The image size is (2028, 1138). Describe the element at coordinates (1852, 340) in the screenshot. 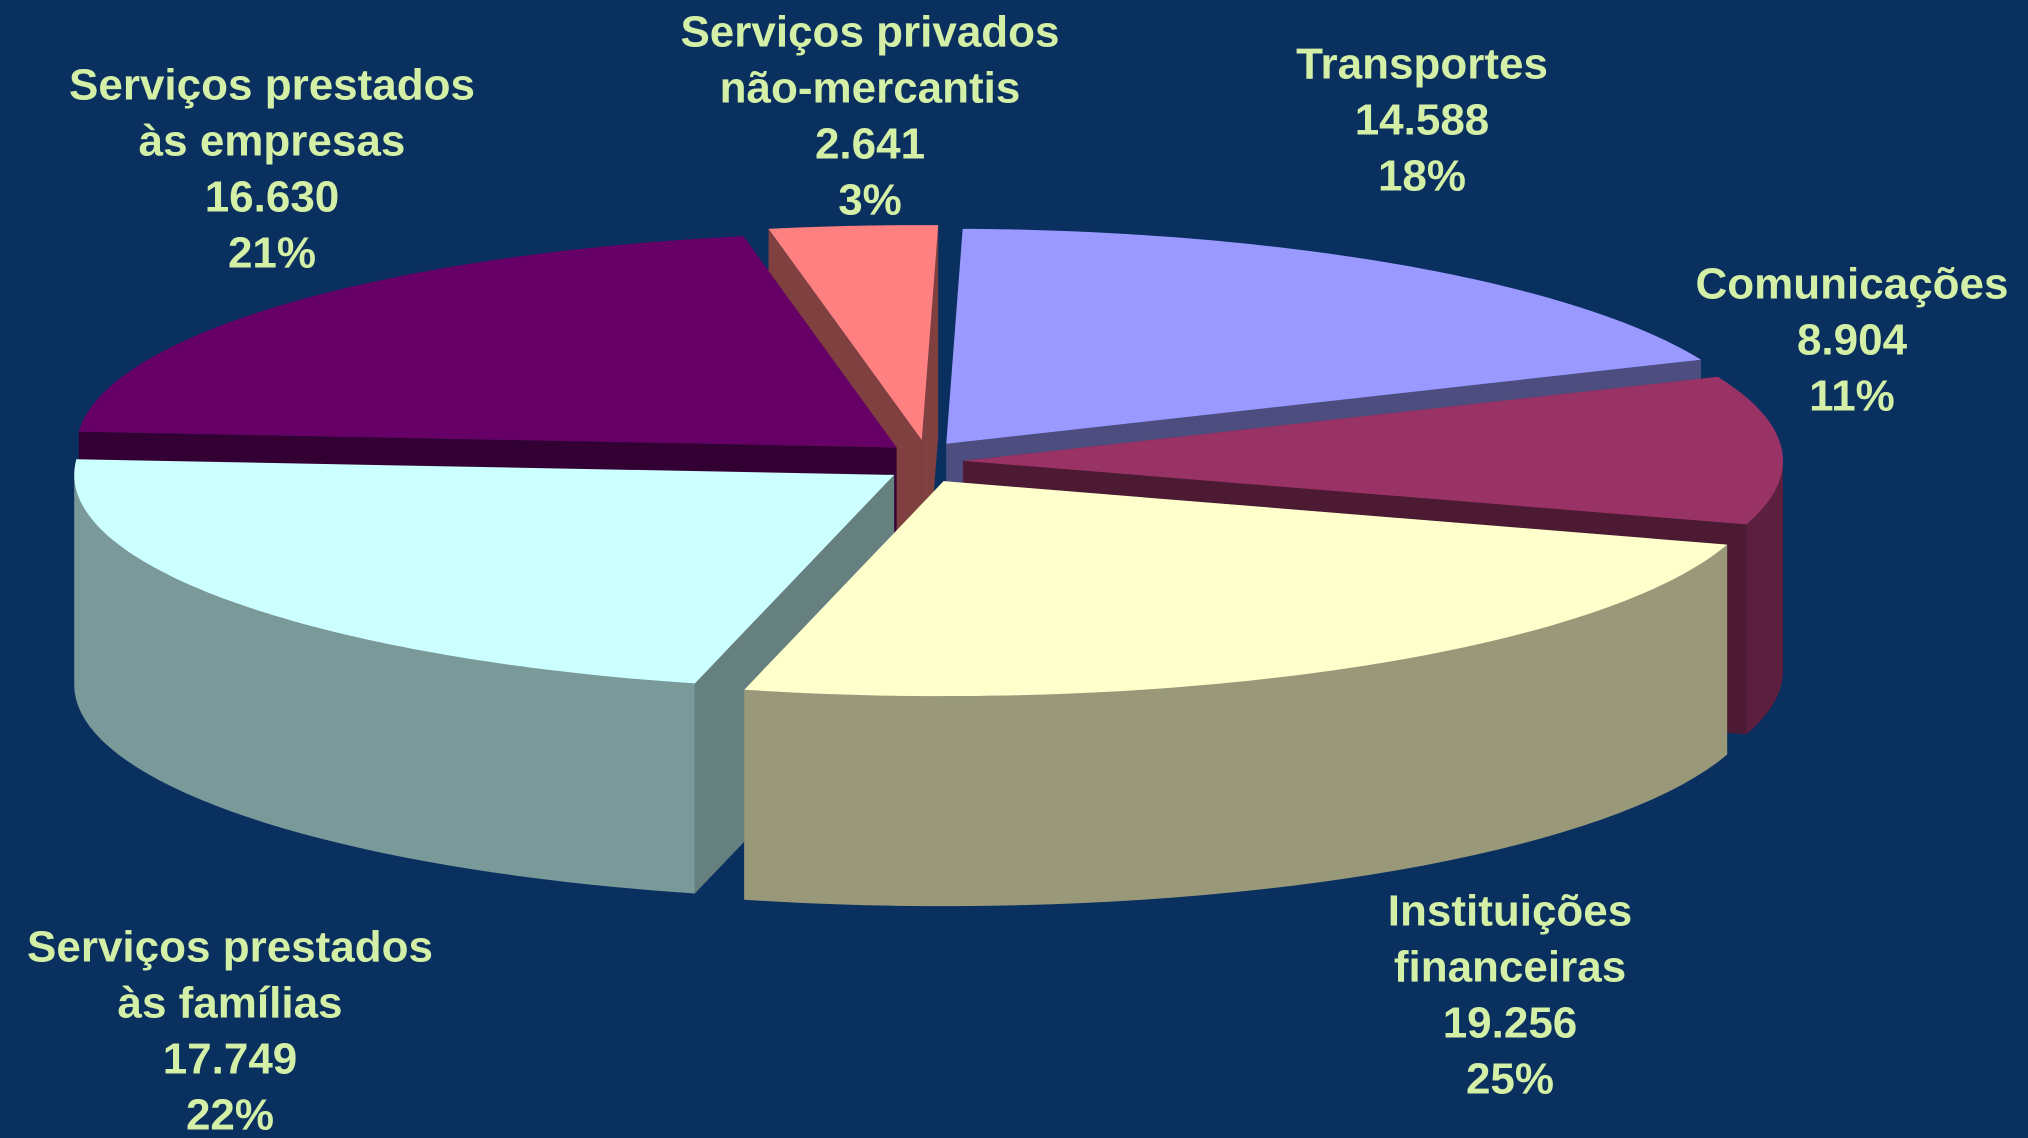

I see `value-label: 8.904` at that location.